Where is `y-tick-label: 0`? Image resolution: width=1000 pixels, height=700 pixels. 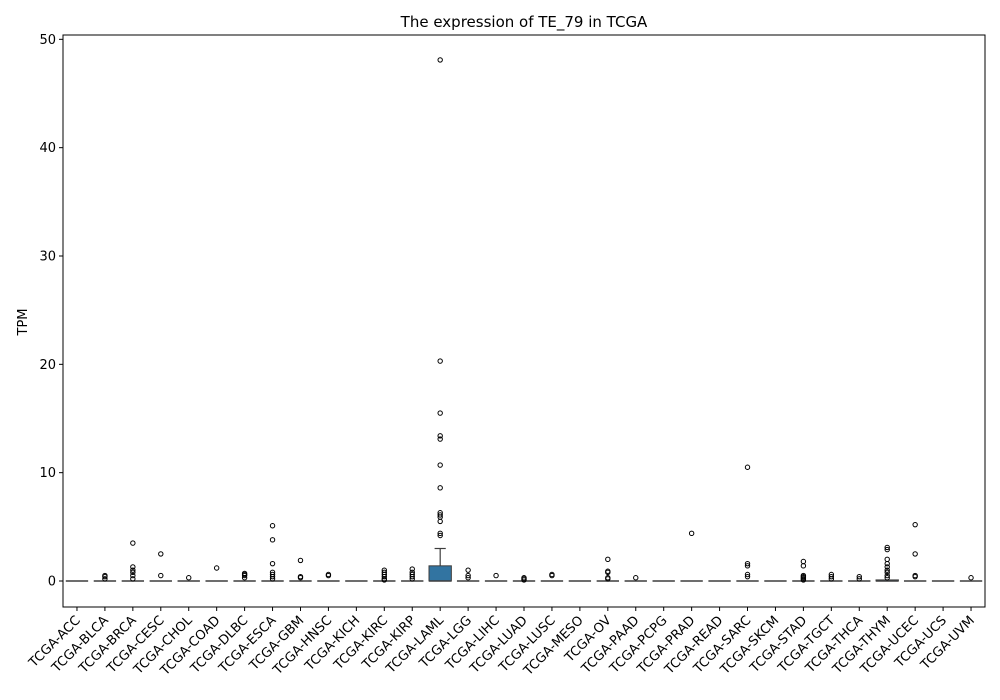 y-tick-label: 0 is located at coordinates (52, 582).